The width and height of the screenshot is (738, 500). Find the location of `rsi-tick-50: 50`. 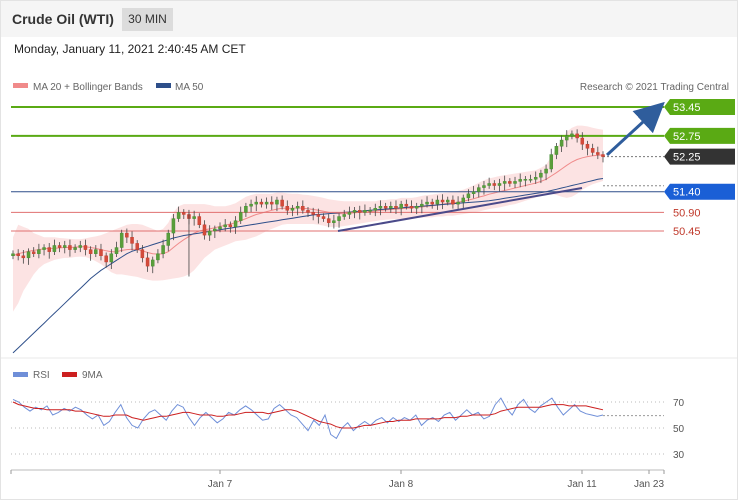

rsi-tick-50: 50 is located at coordinates (679, 429).